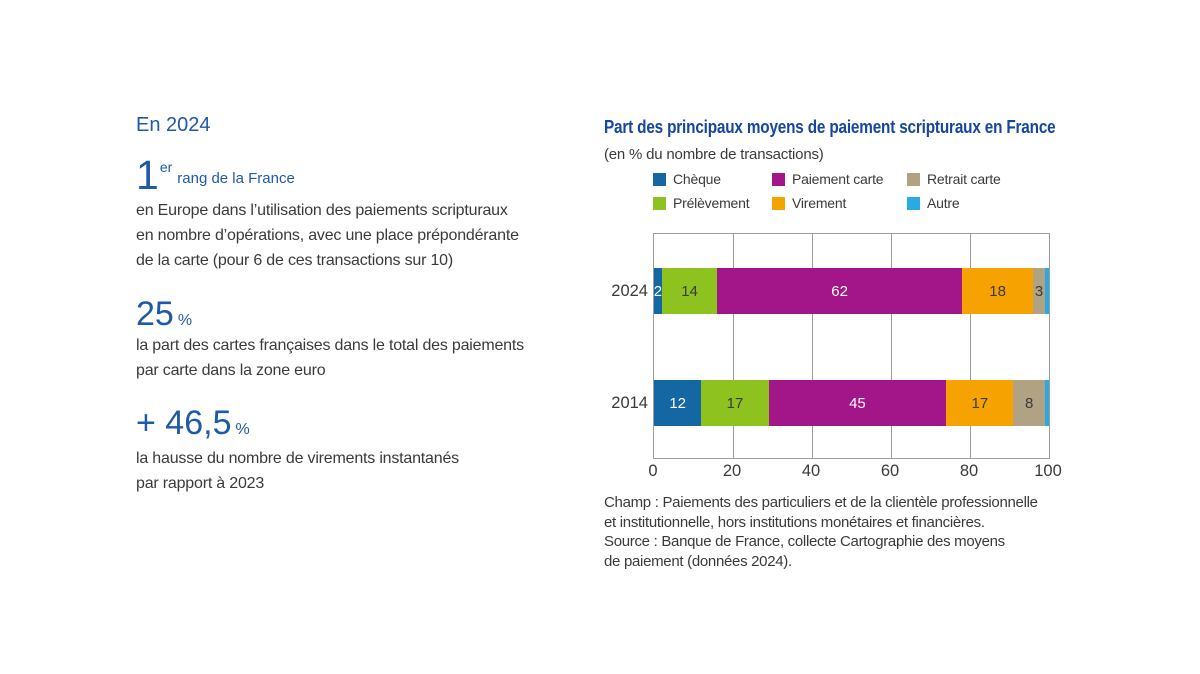 Image resolution: width=1200 pixels, height=674 pixels. I want to click on stat-value: 25%, so click(371, 314).